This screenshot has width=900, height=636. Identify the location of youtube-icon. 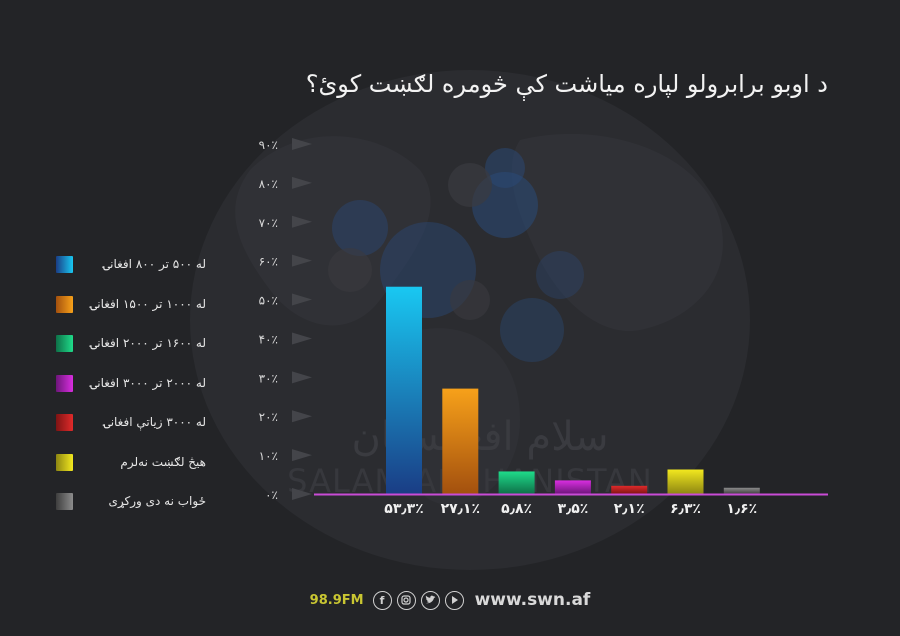
(454, 600).